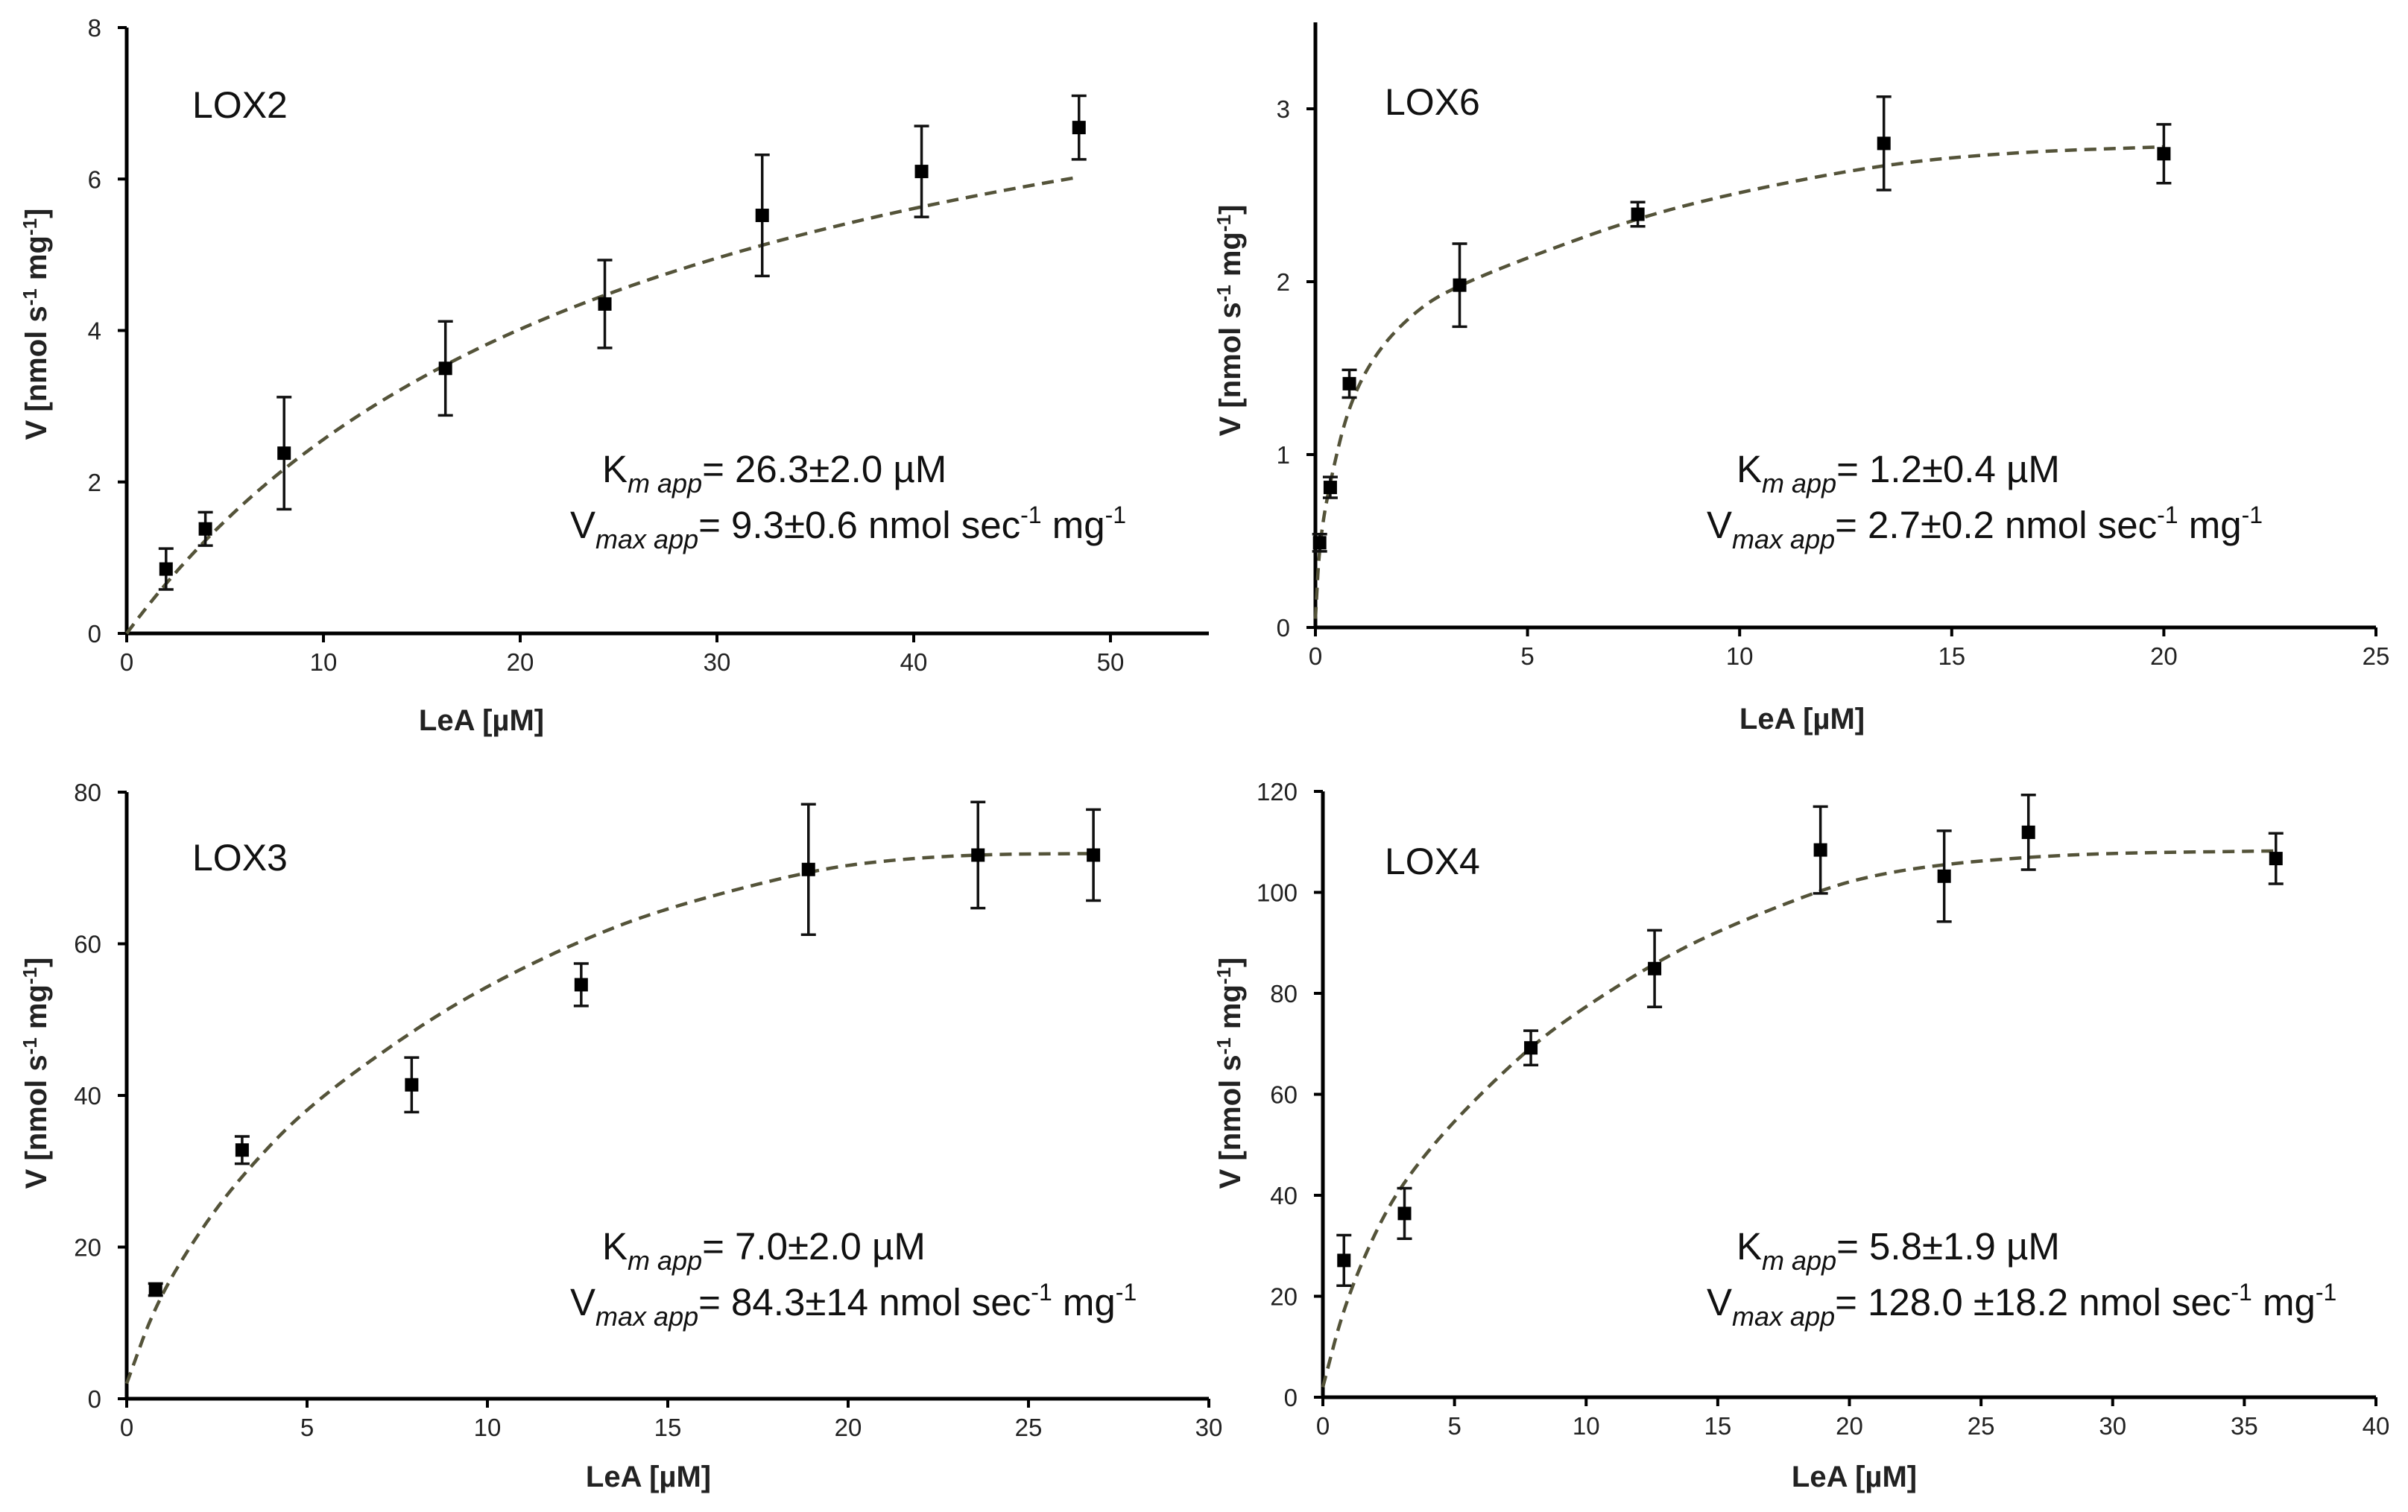 This screenshot has height=1512, width=2408. I want to click on vmax-value: = 84.3±14 nmol sec, so click(864, 1302).